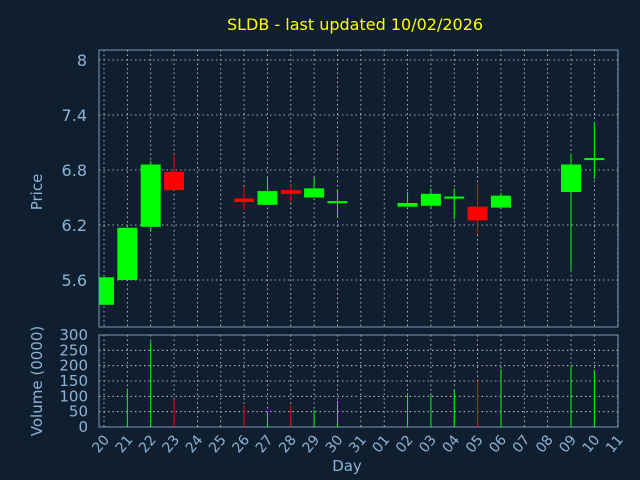 The height and width of the screenshot is (480, 640). I want to click on day-tick-label: 05, so click(475, 444).